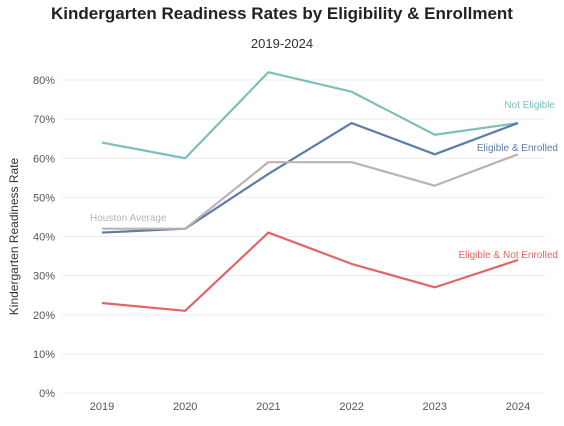 The width and height of the screenshot is (564, 426). Describe the element at coordinates (44, 355) in the screenshot. I see `y-tick-label: 10%` at that location.